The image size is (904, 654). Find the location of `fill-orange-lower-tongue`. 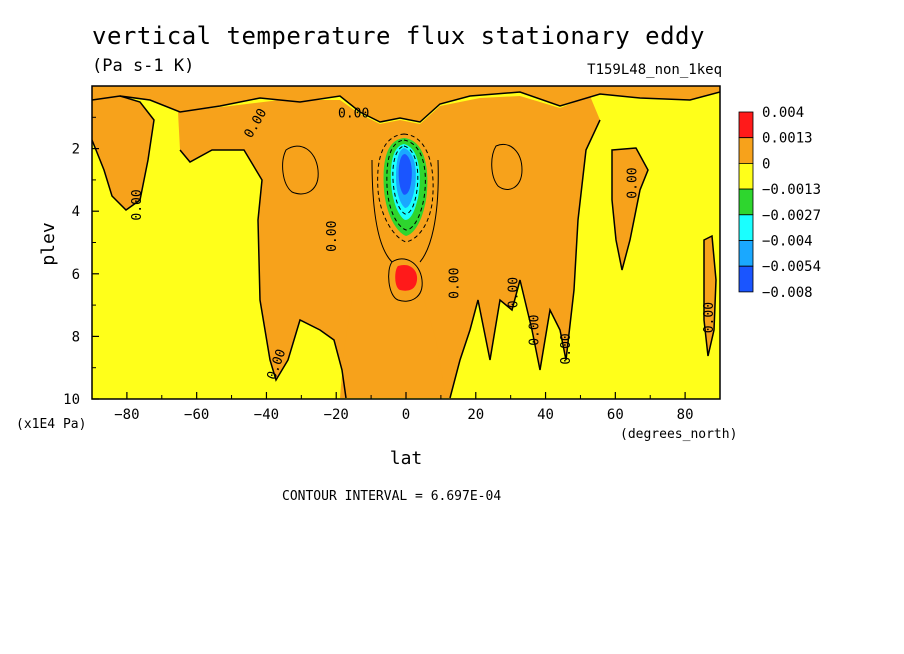

fill-orange-lower-tongue is located at coordinates (393, 344).